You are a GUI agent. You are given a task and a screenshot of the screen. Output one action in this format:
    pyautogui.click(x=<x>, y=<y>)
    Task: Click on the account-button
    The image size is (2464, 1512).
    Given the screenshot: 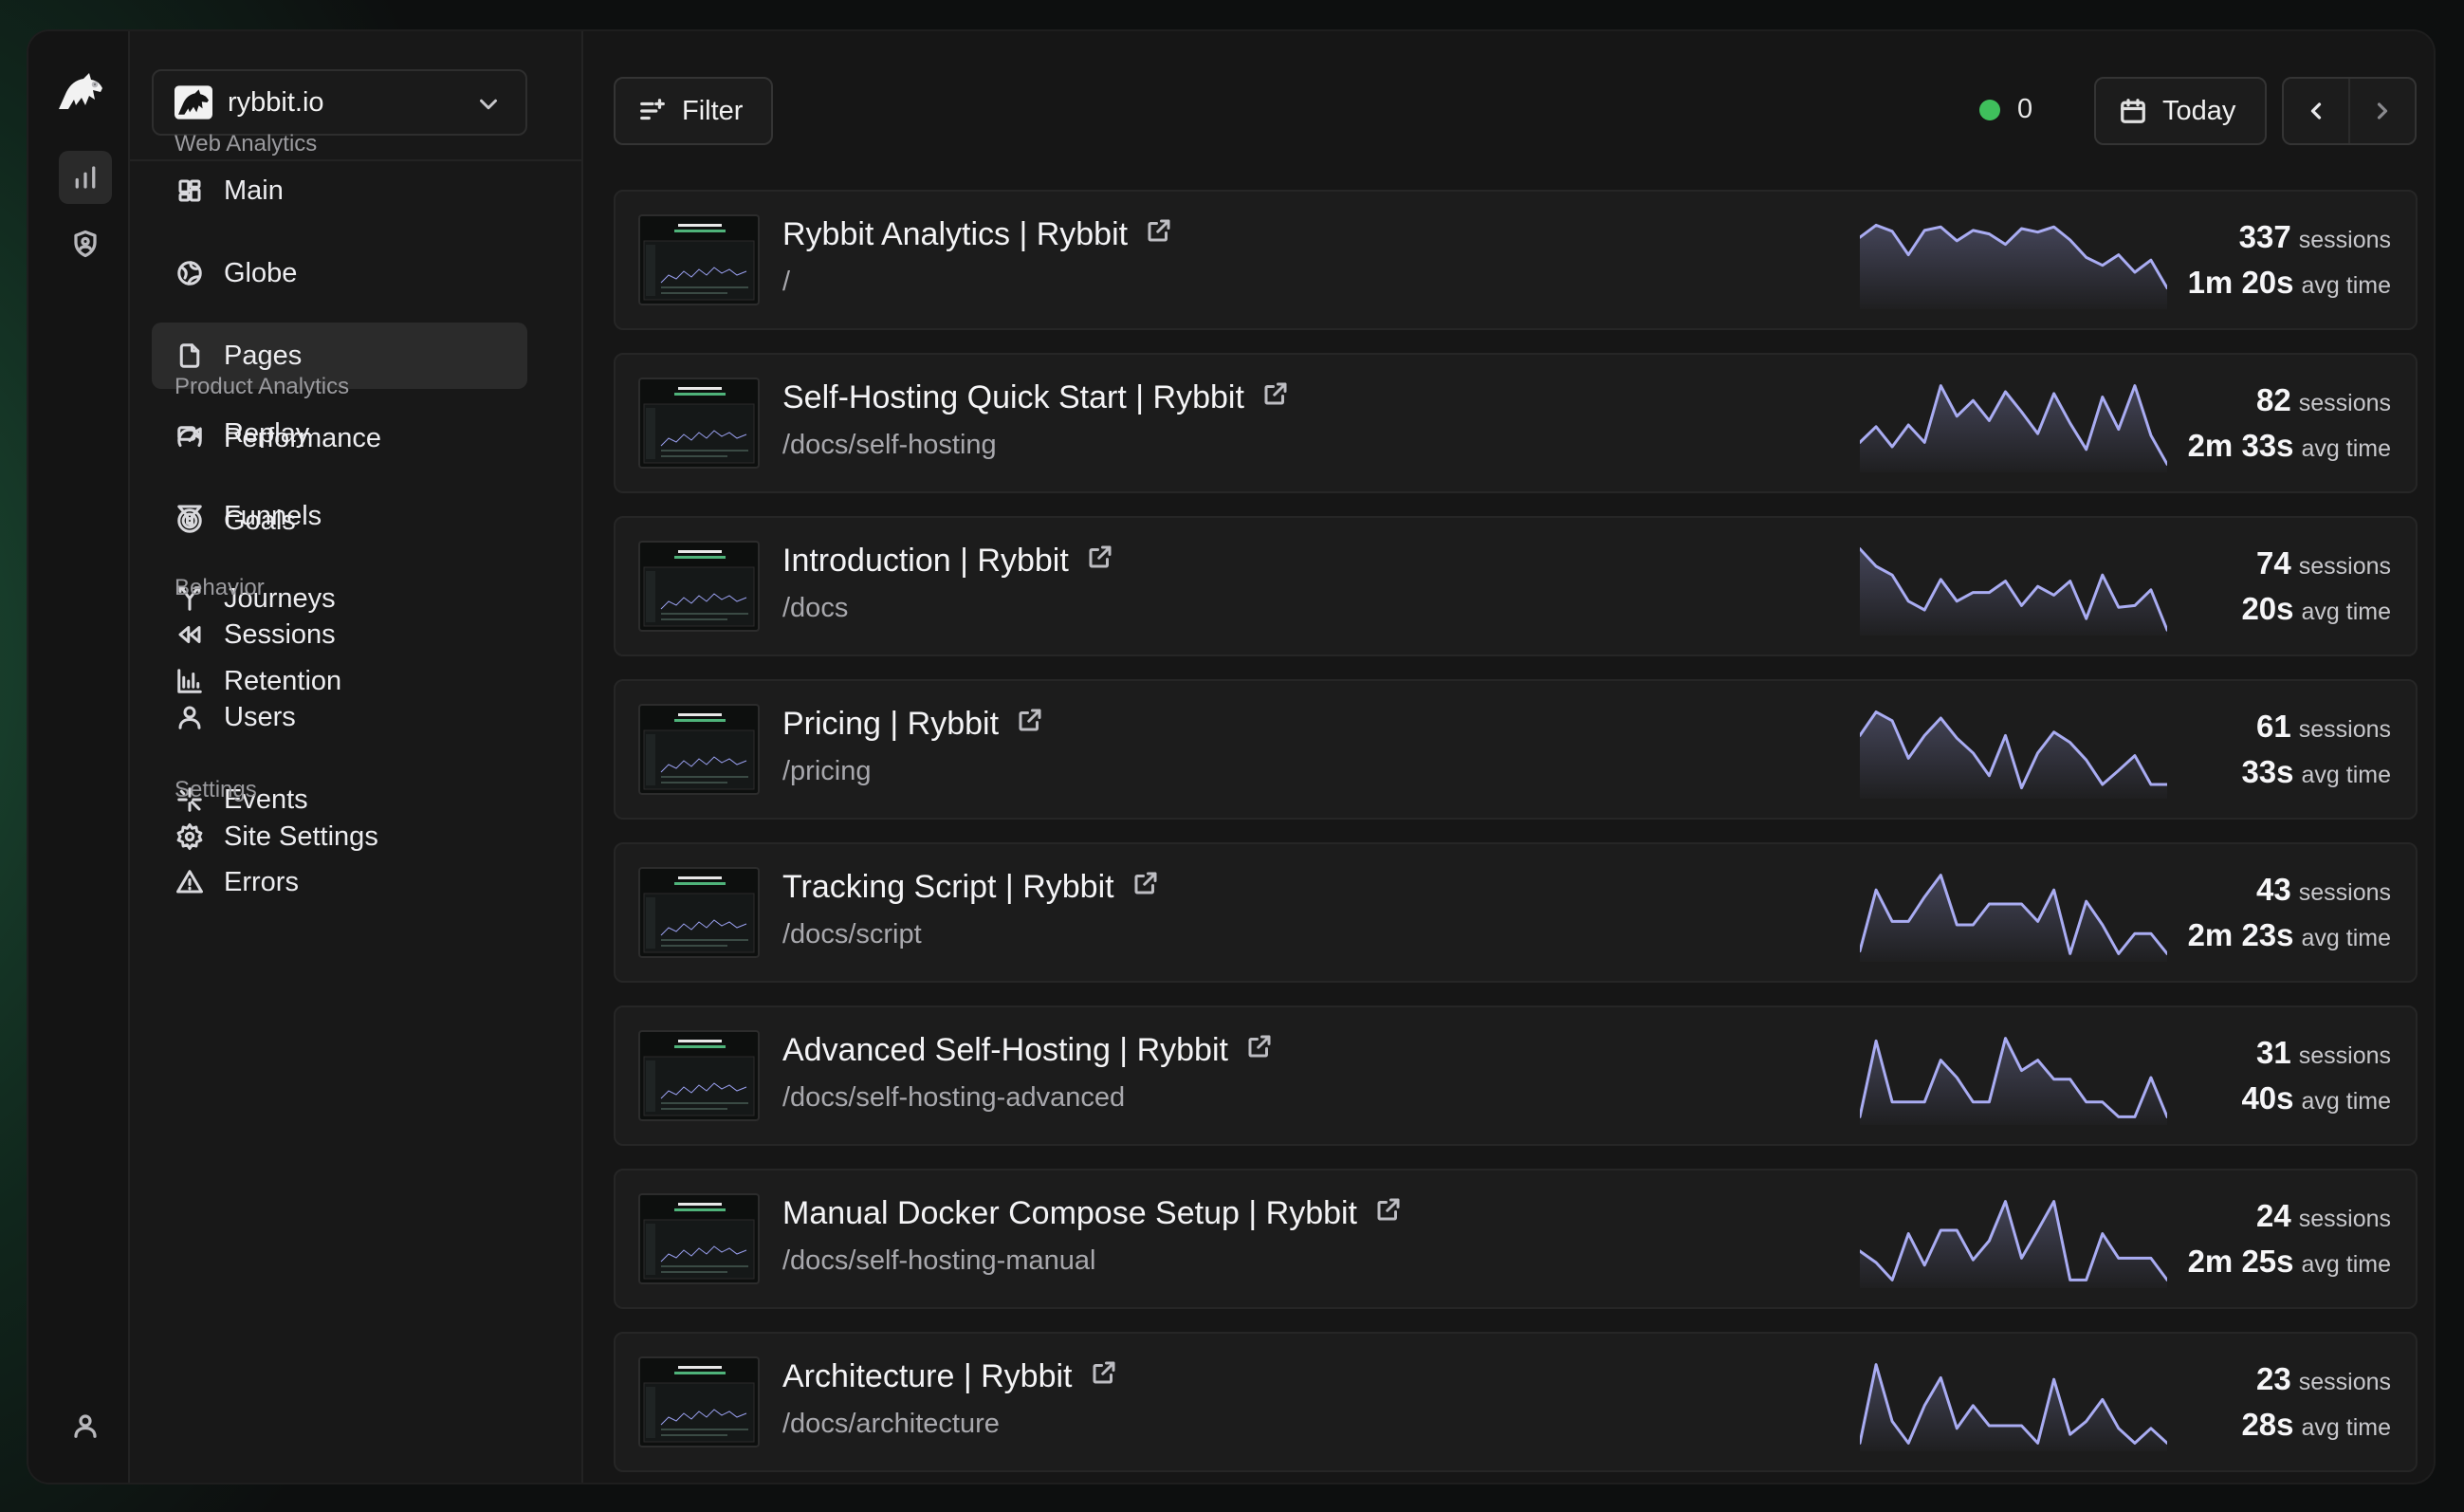 What is the action you would take?
    pyautogui.click(x=85, y=1425)
    